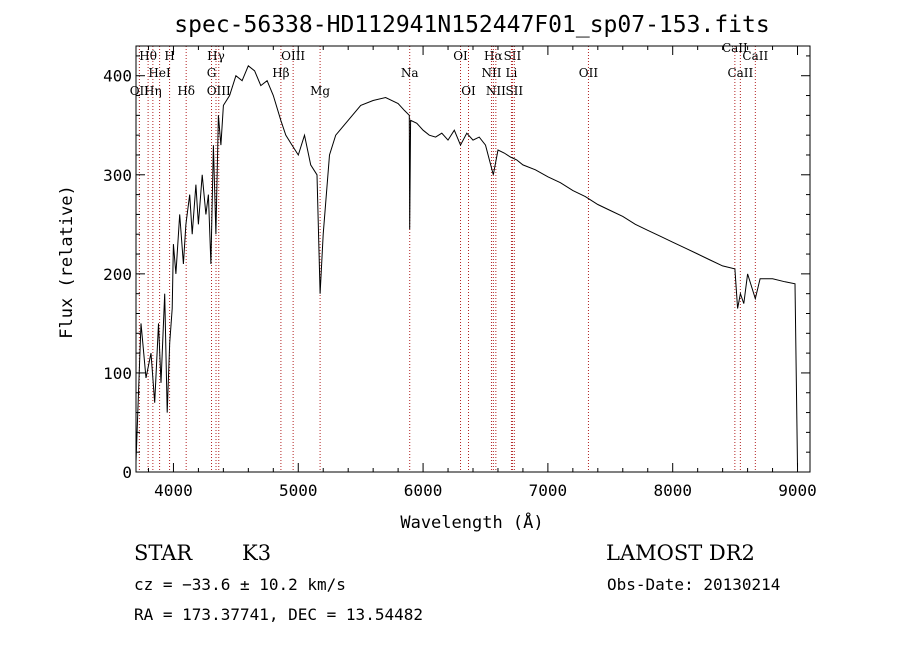  I want to click on x-tick-label: 6000, so click(423, 490).